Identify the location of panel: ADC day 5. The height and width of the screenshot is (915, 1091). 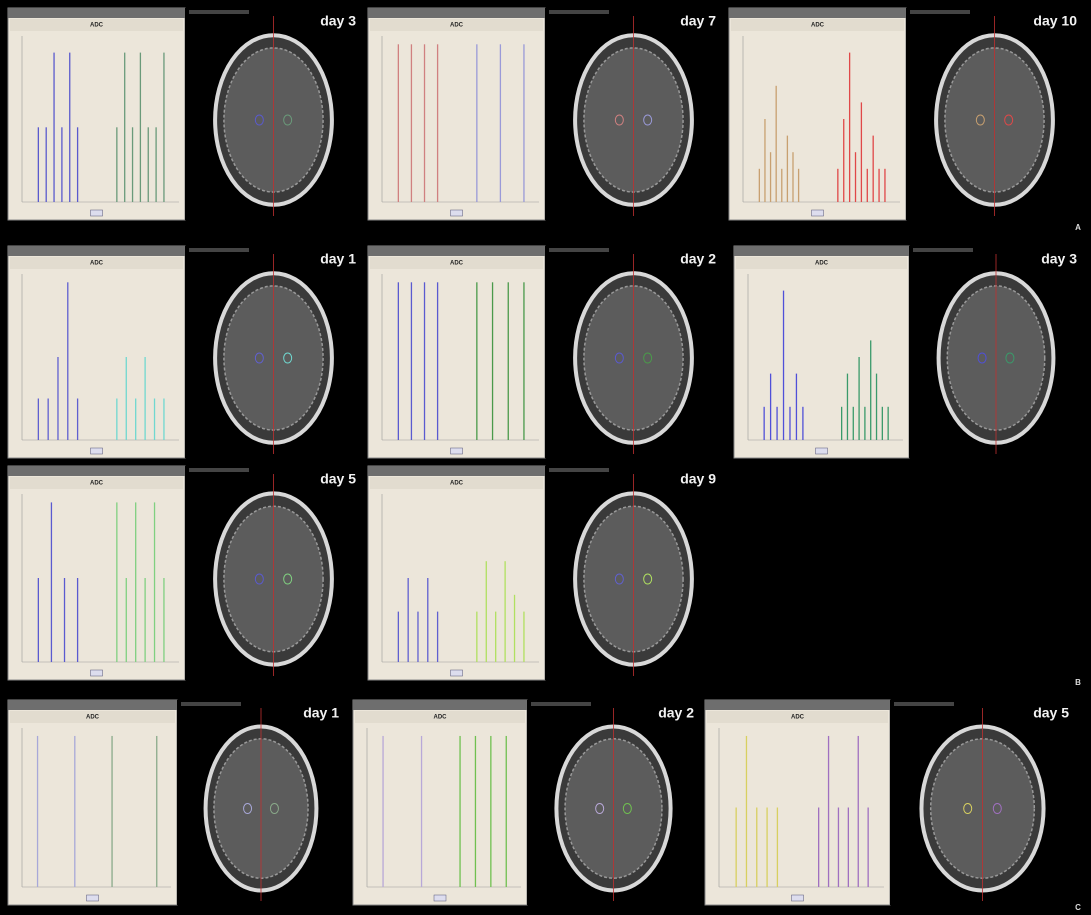
(184, 573).